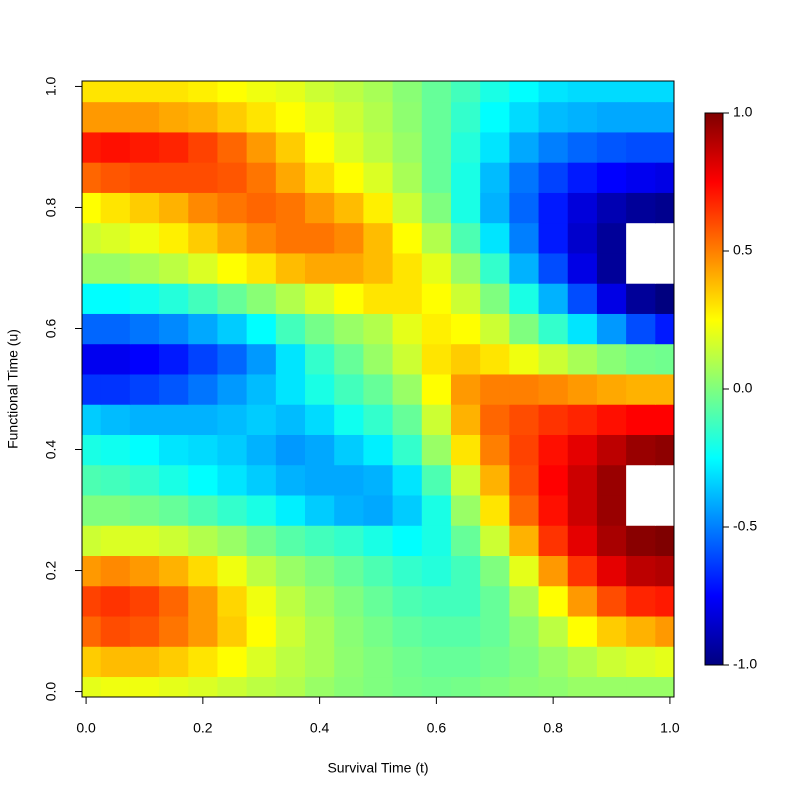  Describe the element at coordinates (745, 664) in the screenshot. I see `colorbar-tick-label: -1.0` at that location.